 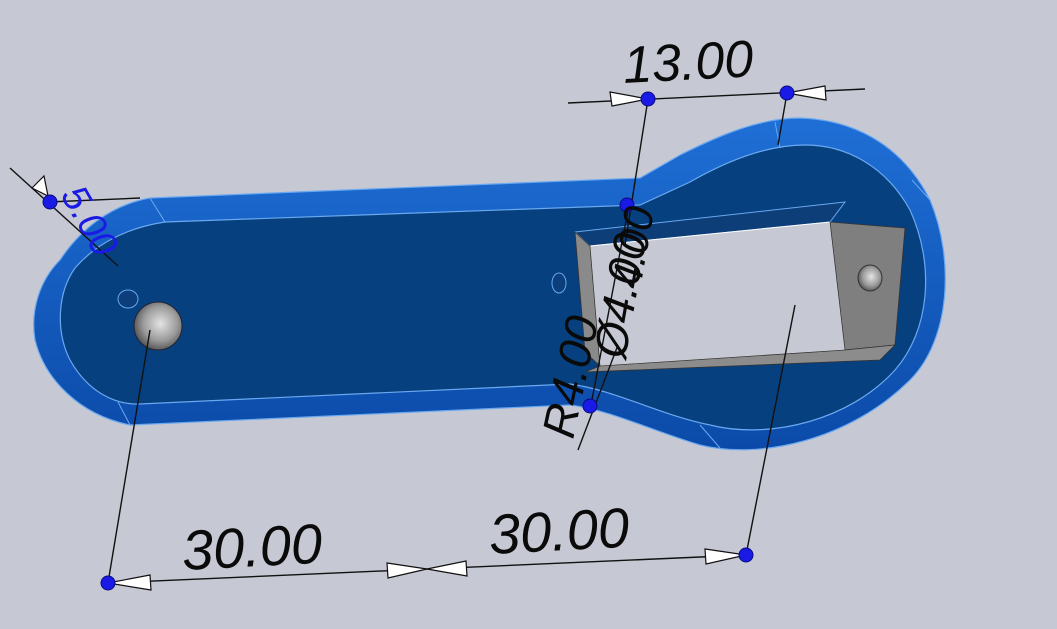 What do you see at coordinates (158, 326) in the screenshot?
I see `large-hole` at bounding box center [158, 326].